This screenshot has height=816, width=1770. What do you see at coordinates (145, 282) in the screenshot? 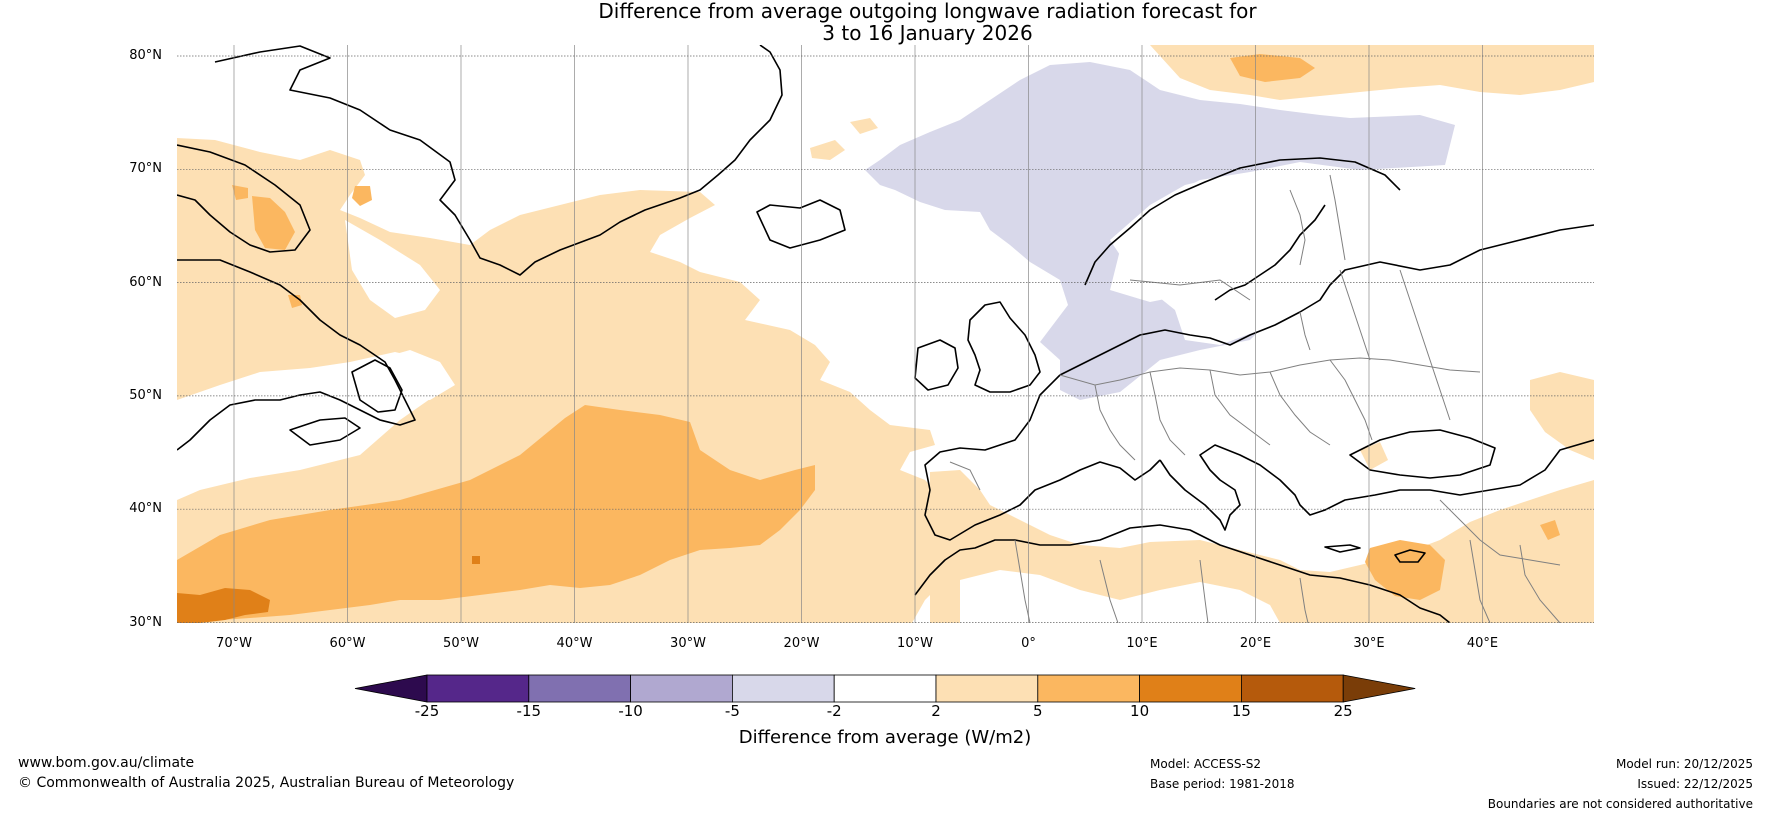
I see `lat-label: 60°N` at bounding box center [145, 282].